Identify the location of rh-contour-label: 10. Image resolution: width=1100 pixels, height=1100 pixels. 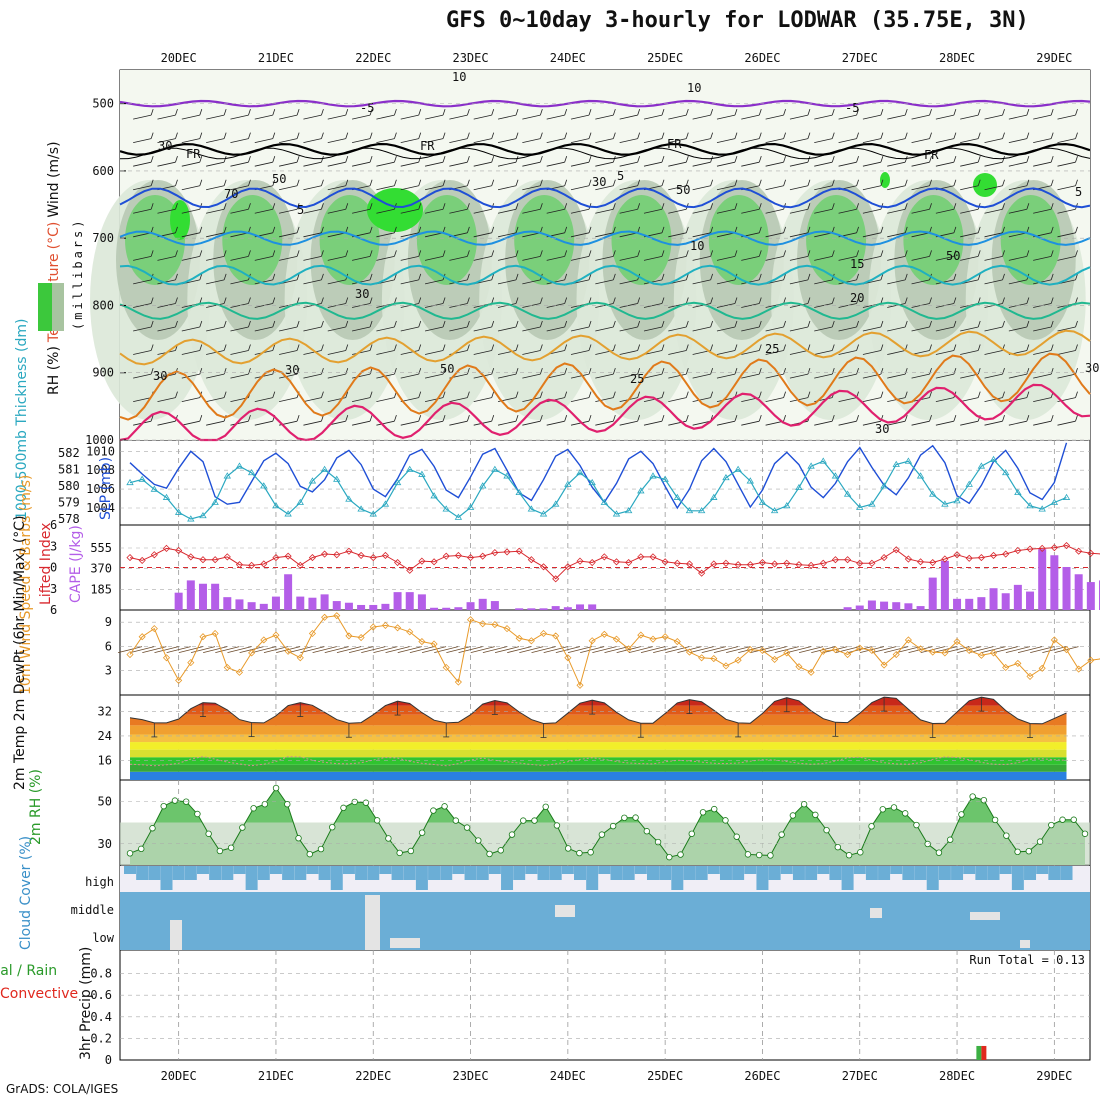
(694, 88).